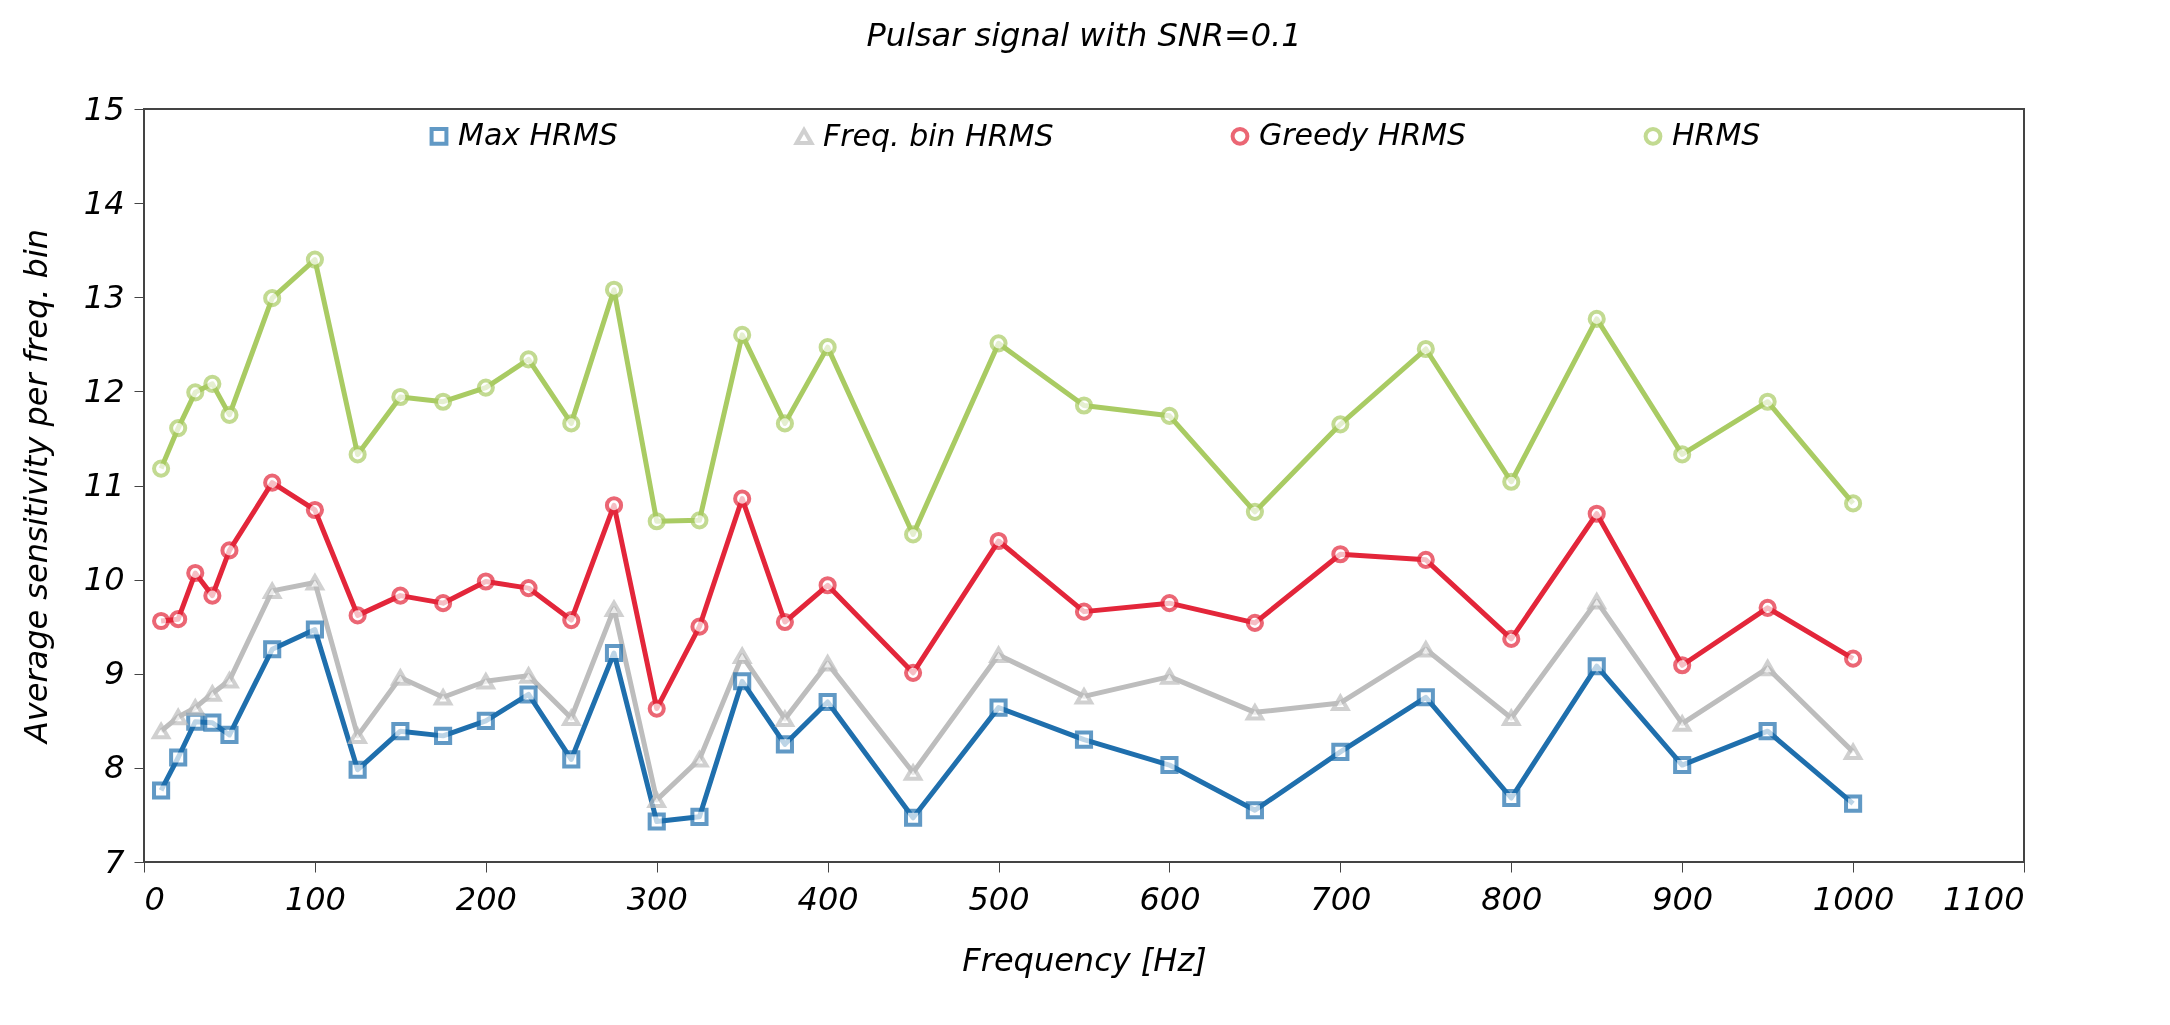 The height and width of the screenshot is (1025, 2170). What do you see at coordinates (1716, 135) in the screenshot?
I see `legend-label: HRMS` at bounding box center [1716, 135].